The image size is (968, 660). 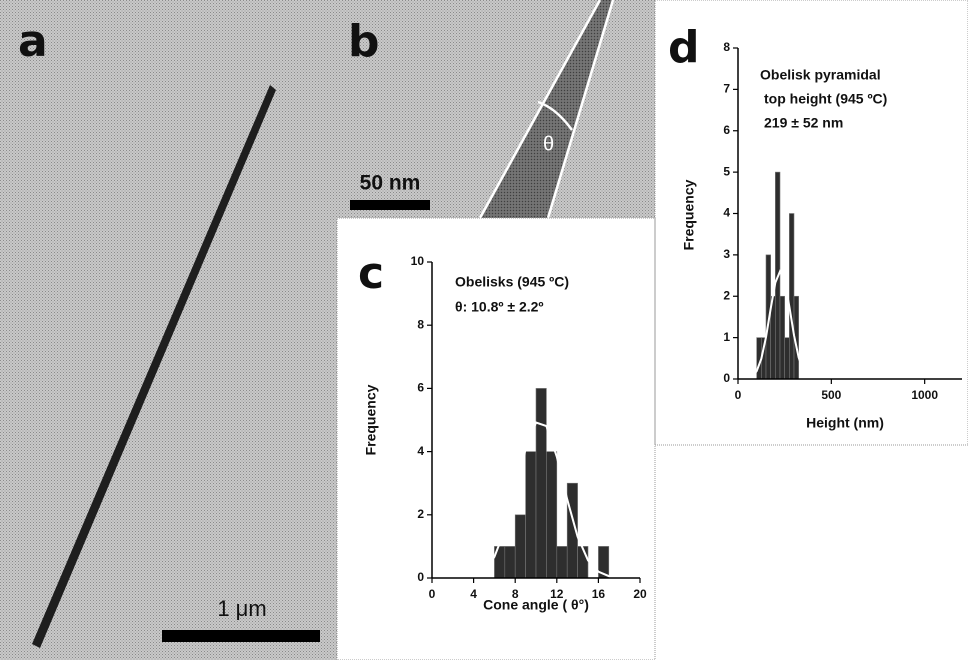 I want to click on x-tick-label: 1000, so click(x=924, y=395).